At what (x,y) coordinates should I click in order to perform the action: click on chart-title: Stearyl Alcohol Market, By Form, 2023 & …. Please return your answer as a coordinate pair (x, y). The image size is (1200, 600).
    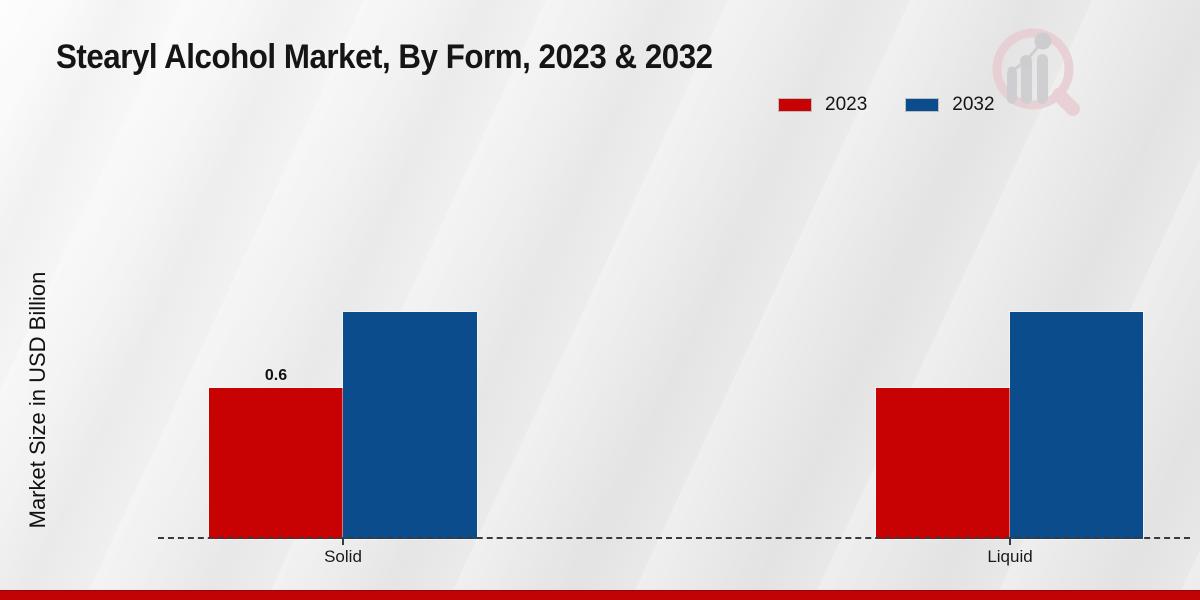
    Looking at the image, I should click on (384, 57).